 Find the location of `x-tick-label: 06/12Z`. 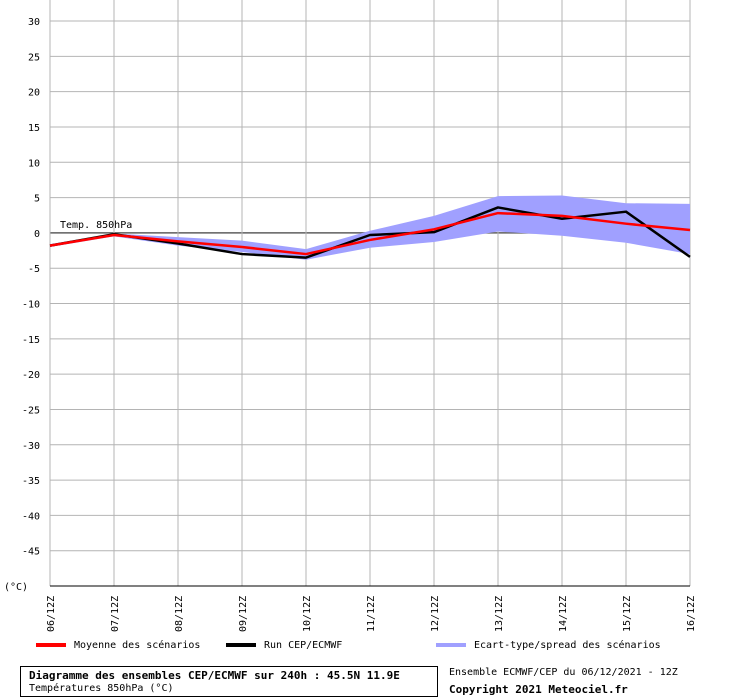

x-tick-label: 06/12Z is located at coordinates (51, 614).